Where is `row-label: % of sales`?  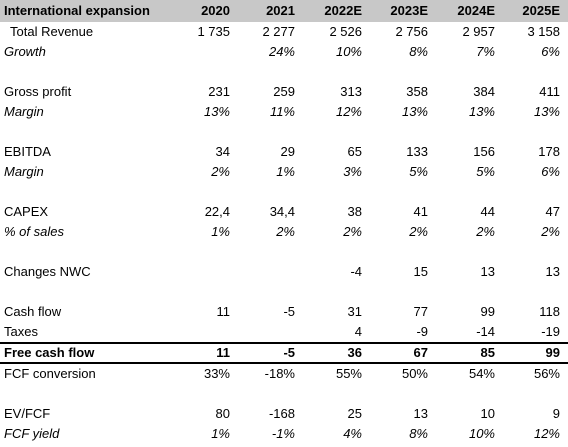 row-label: % of sales is located at coordinates (34, 231).